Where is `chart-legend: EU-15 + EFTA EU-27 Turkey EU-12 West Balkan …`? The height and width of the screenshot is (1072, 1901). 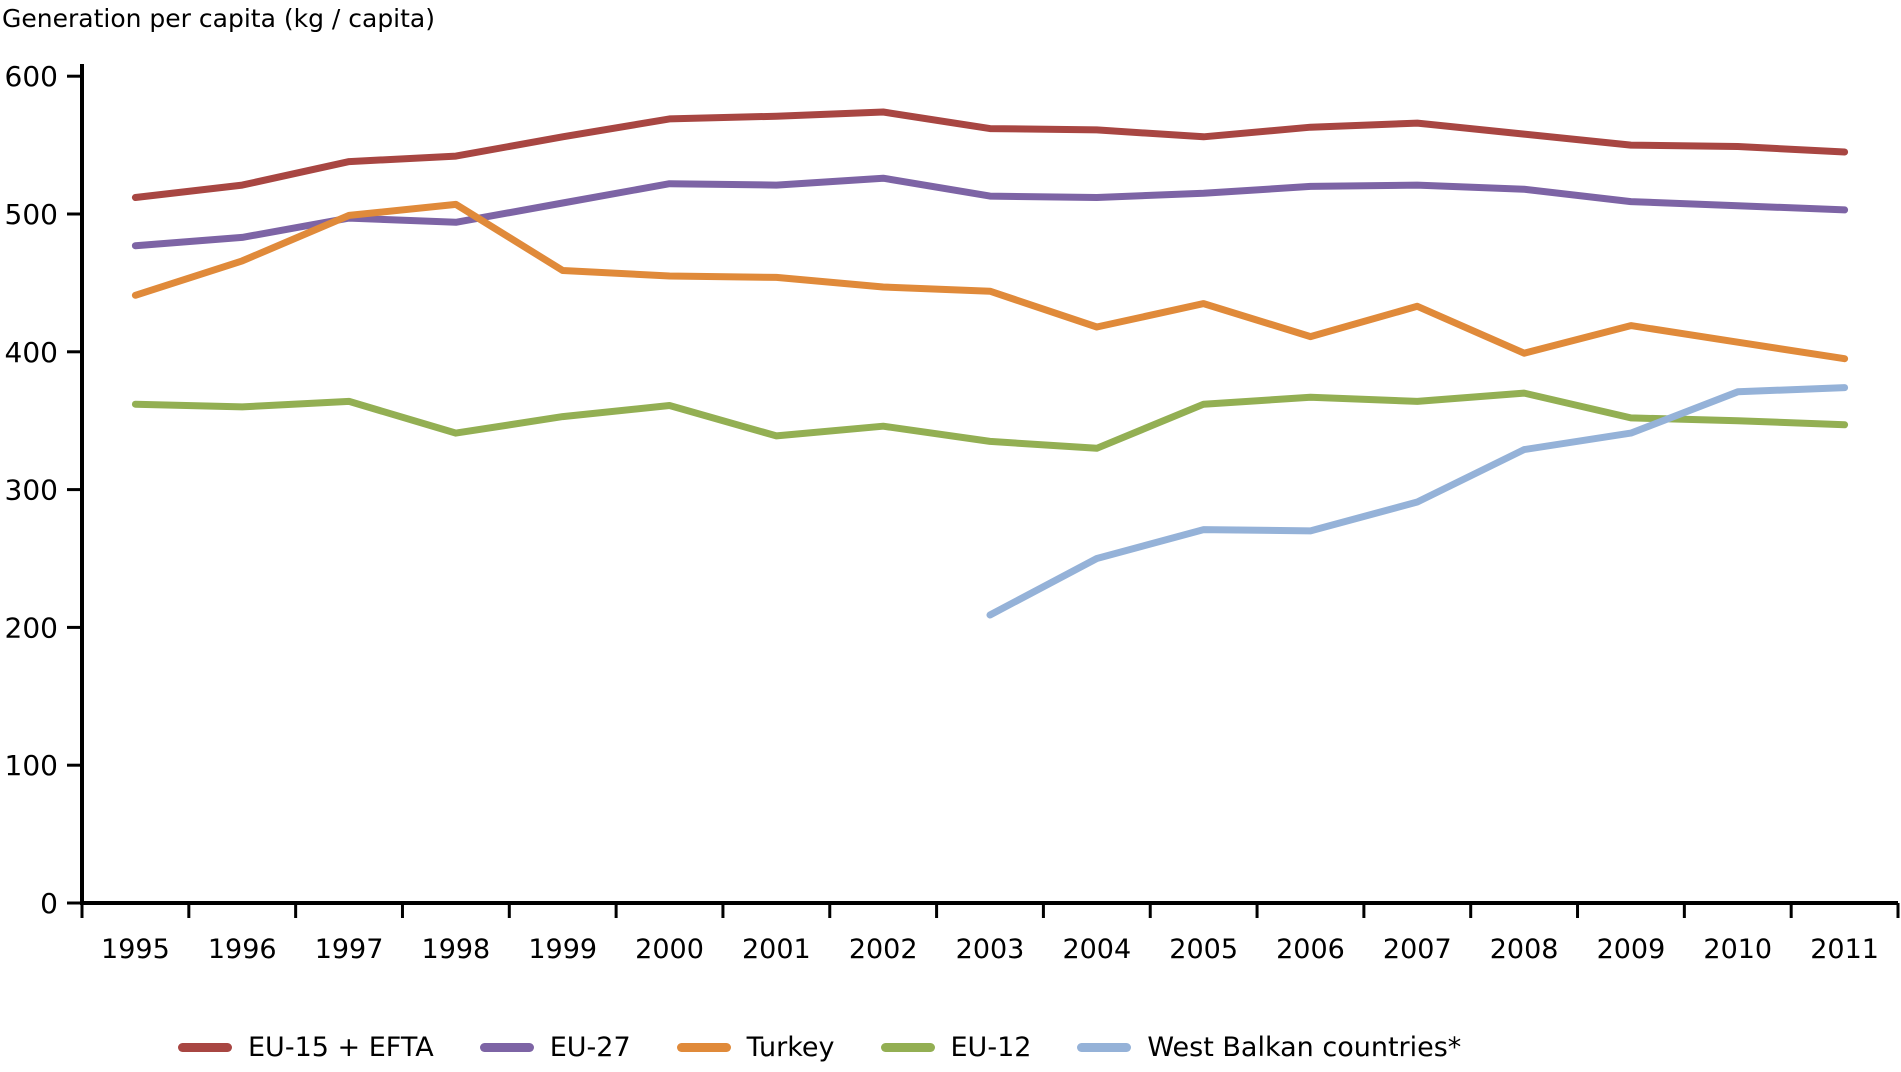
chart-legend: EU-15 + EFTA EU-27 Turkey EU-12 West Balkan … is located at coordinates (819, 1047).